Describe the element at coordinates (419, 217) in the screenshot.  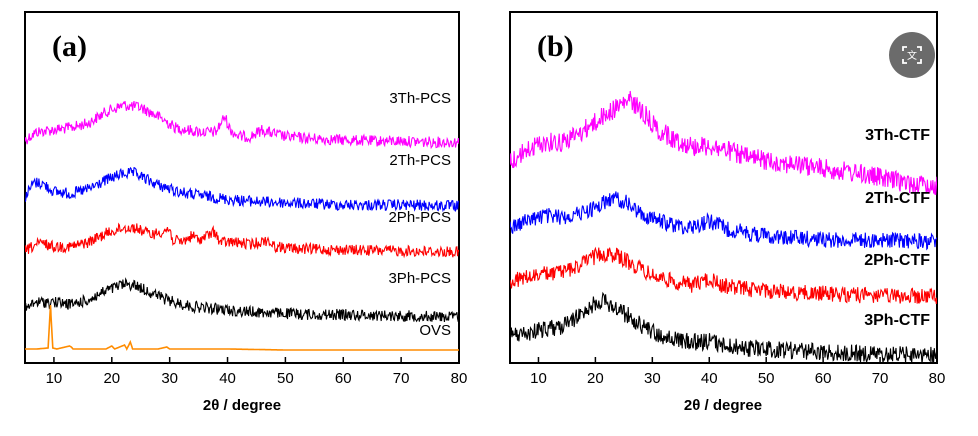
I see `series-label-2ph-pcs: 2Ph-PCS` at that location.